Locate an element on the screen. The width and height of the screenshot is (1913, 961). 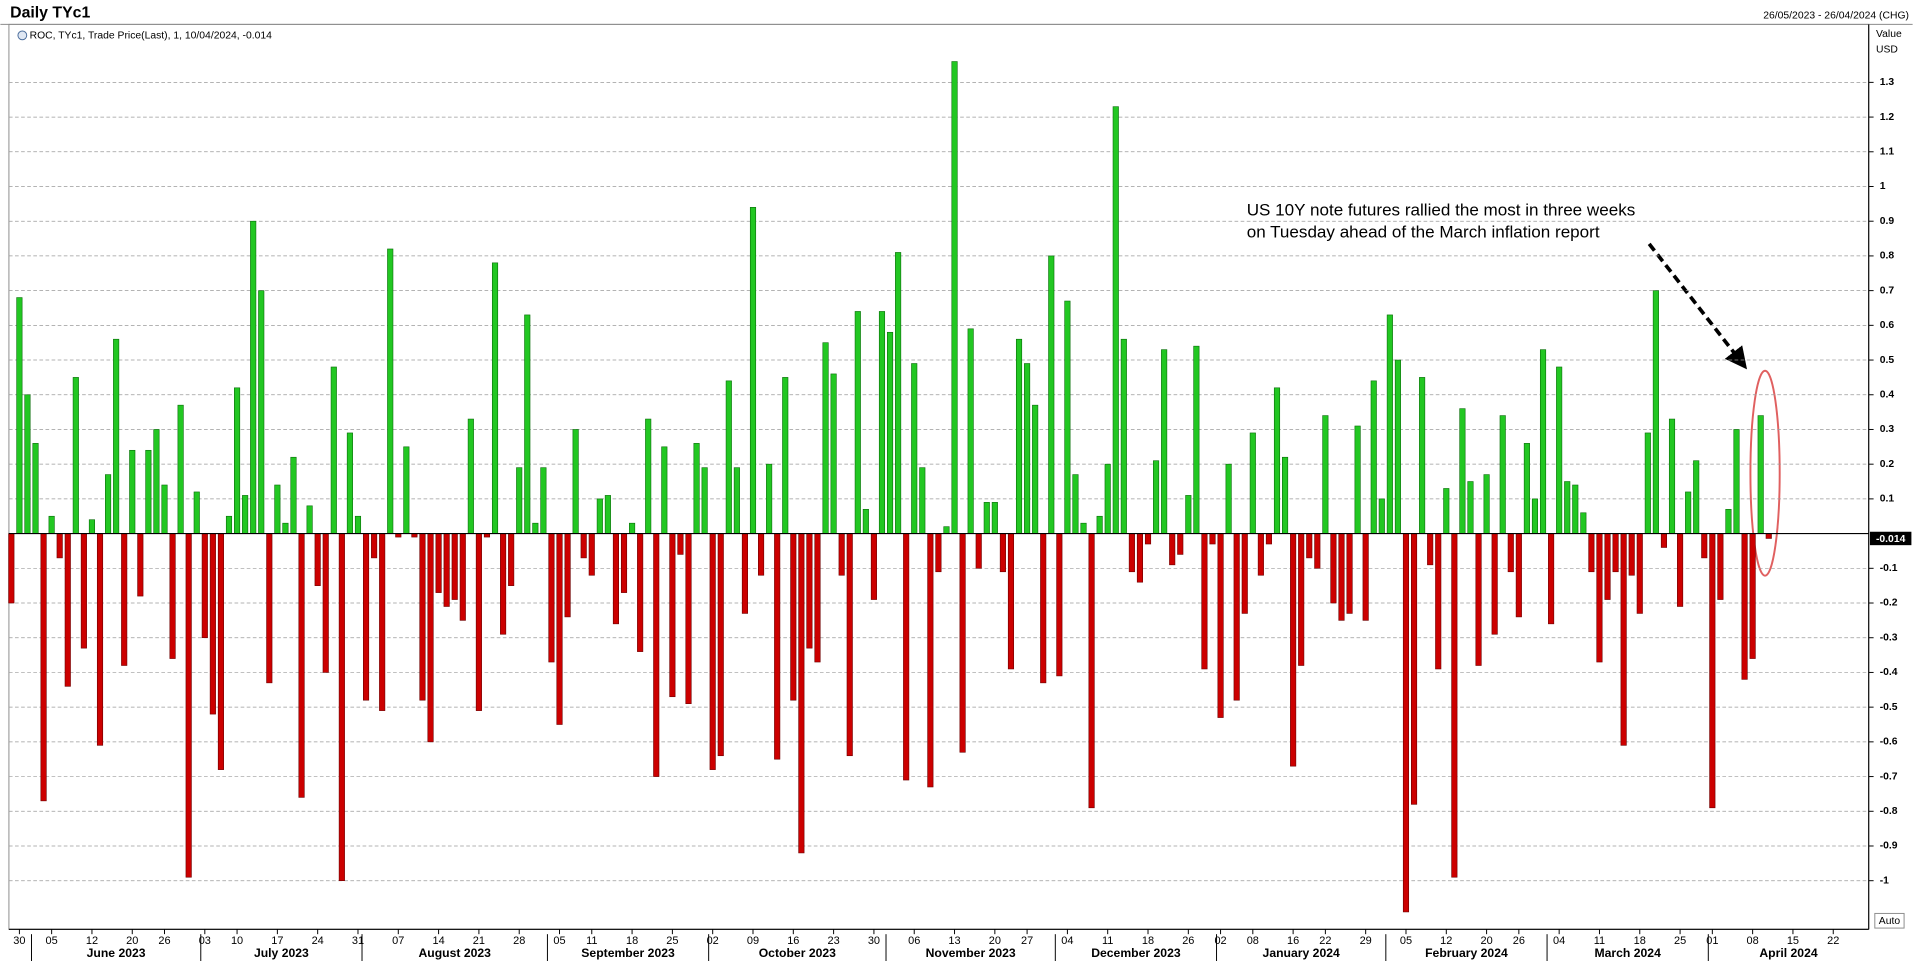
scale-mode: Auto is located at coordinates (1890, 921).